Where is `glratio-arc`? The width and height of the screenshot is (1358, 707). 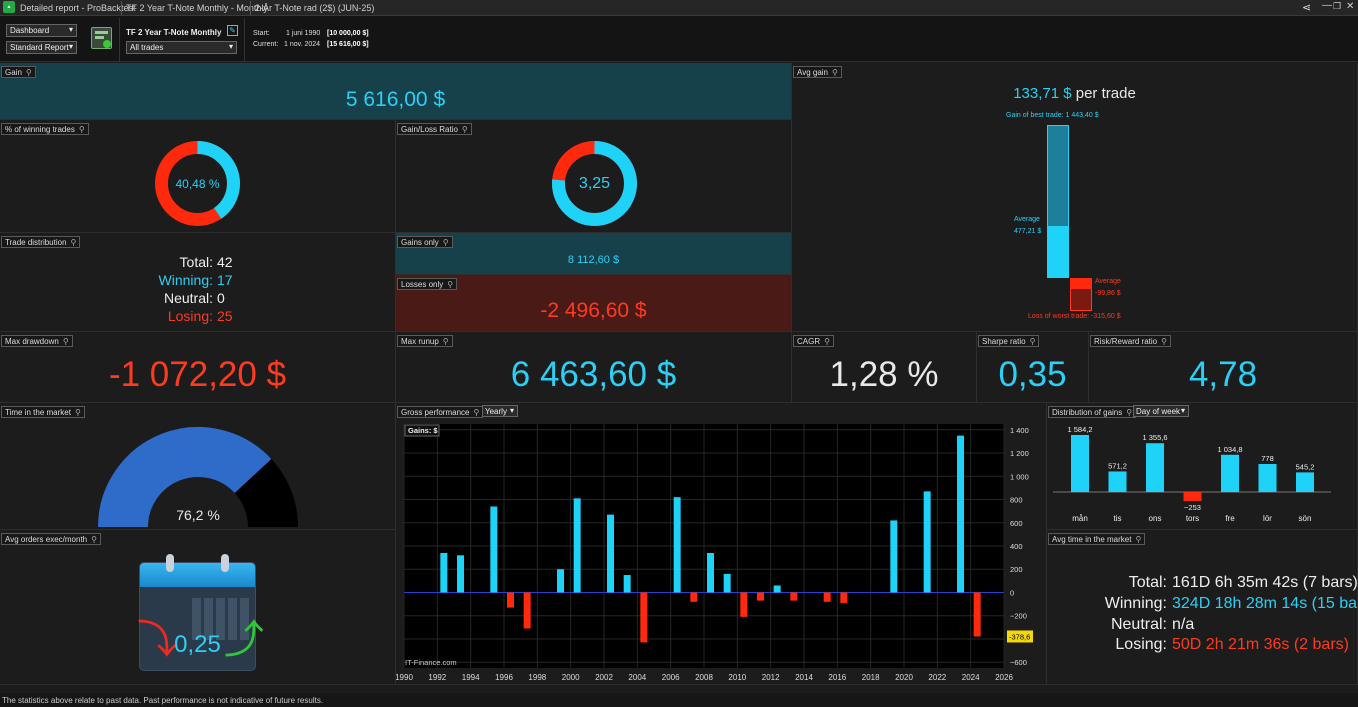 glratio-arc is located at coordinates (594, 183).